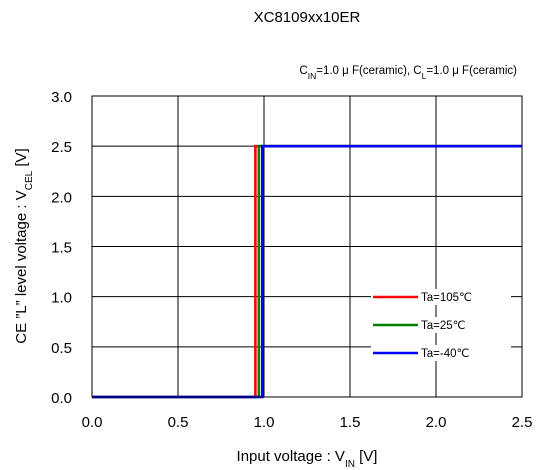 This screenshot has height=470, width=539. I want to click on y-tick-label: 1.5, so click(61, 248).